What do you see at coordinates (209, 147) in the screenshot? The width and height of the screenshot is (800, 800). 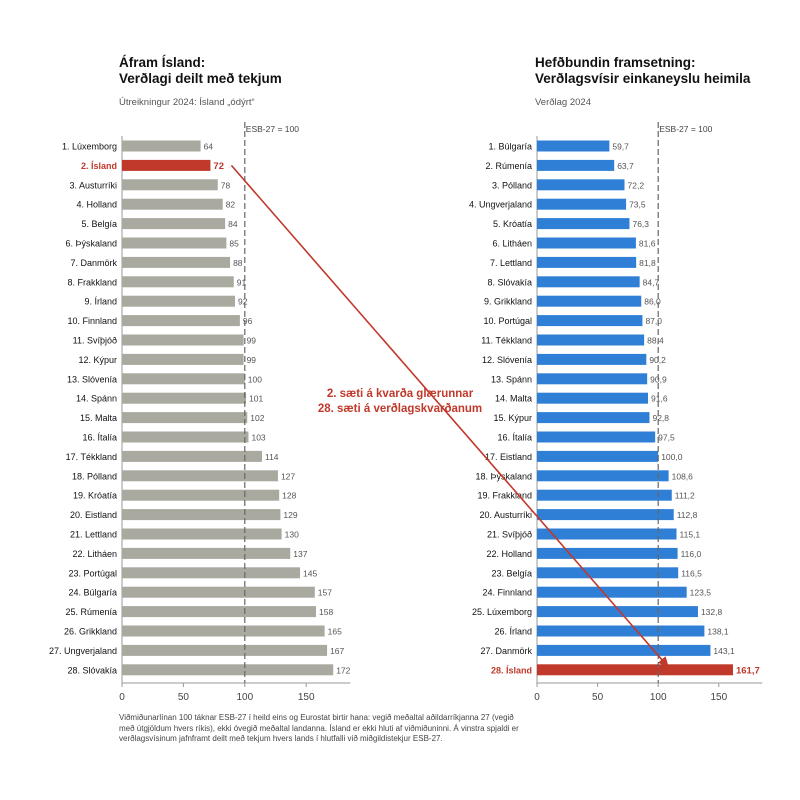 I see `left-value-label: 64` at bounding box center [209, 147].